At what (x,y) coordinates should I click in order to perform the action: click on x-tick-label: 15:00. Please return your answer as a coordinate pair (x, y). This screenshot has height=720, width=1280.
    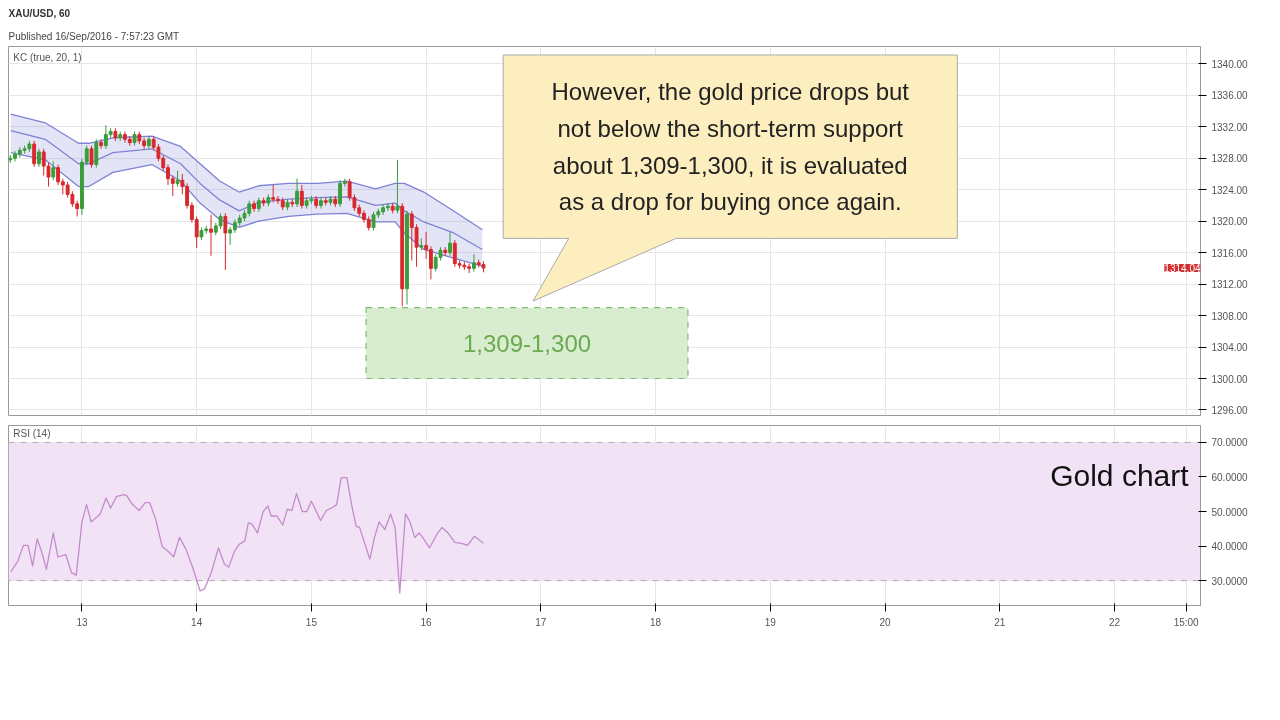
    Looking at the image, I should click on (1186, 622).